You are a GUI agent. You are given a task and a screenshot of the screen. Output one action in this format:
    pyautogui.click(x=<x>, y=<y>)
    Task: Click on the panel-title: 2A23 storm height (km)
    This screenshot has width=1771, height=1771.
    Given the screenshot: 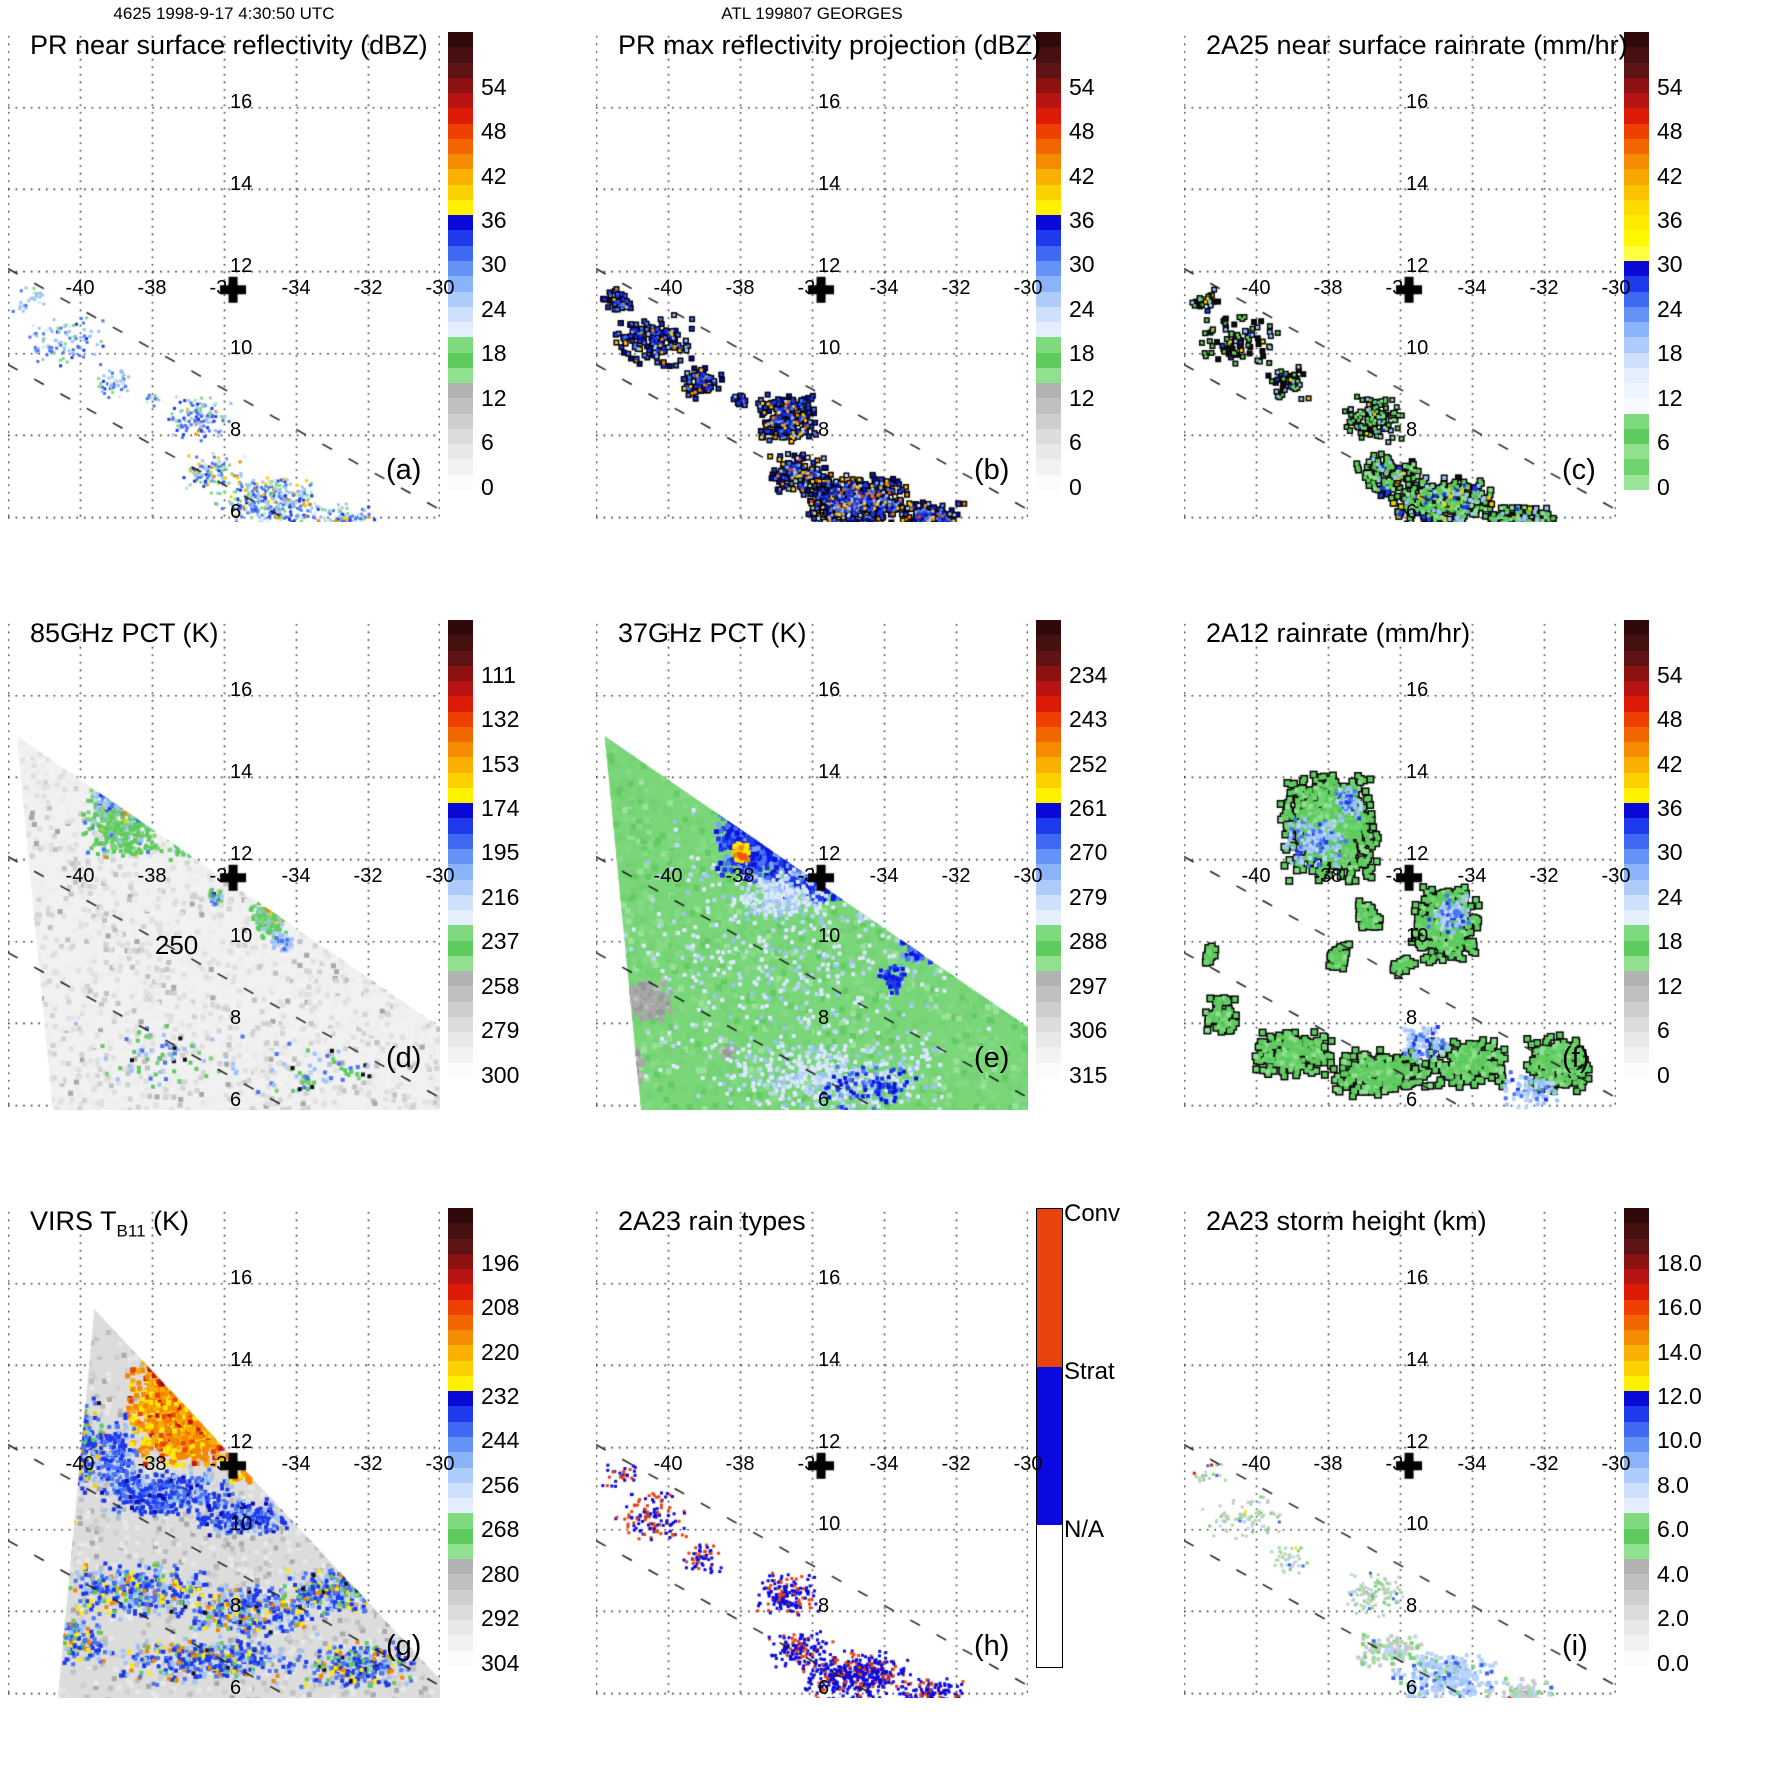 What is the action you would take?
    pyautogui.click(x=1346, y=1223)
    